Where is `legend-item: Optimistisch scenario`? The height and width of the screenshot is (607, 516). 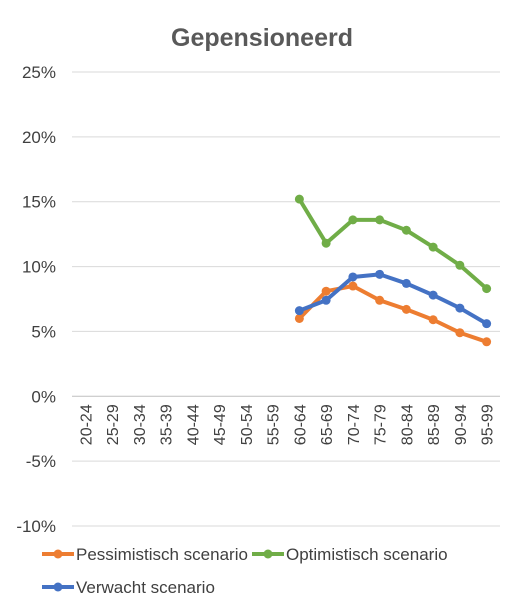 legend-item: Optimistisch scenario is located at coordinates (350, 554).